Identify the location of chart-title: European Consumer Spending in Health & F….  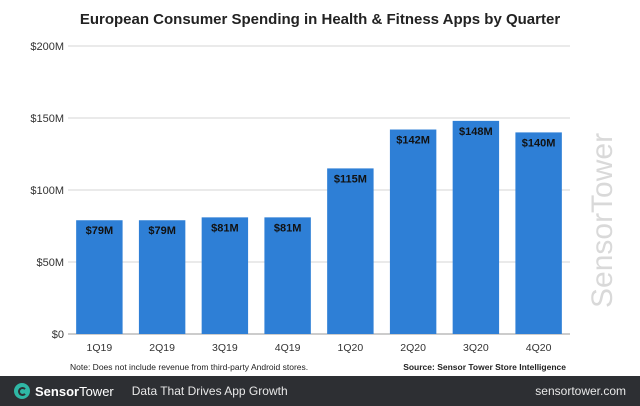
(320, 19).